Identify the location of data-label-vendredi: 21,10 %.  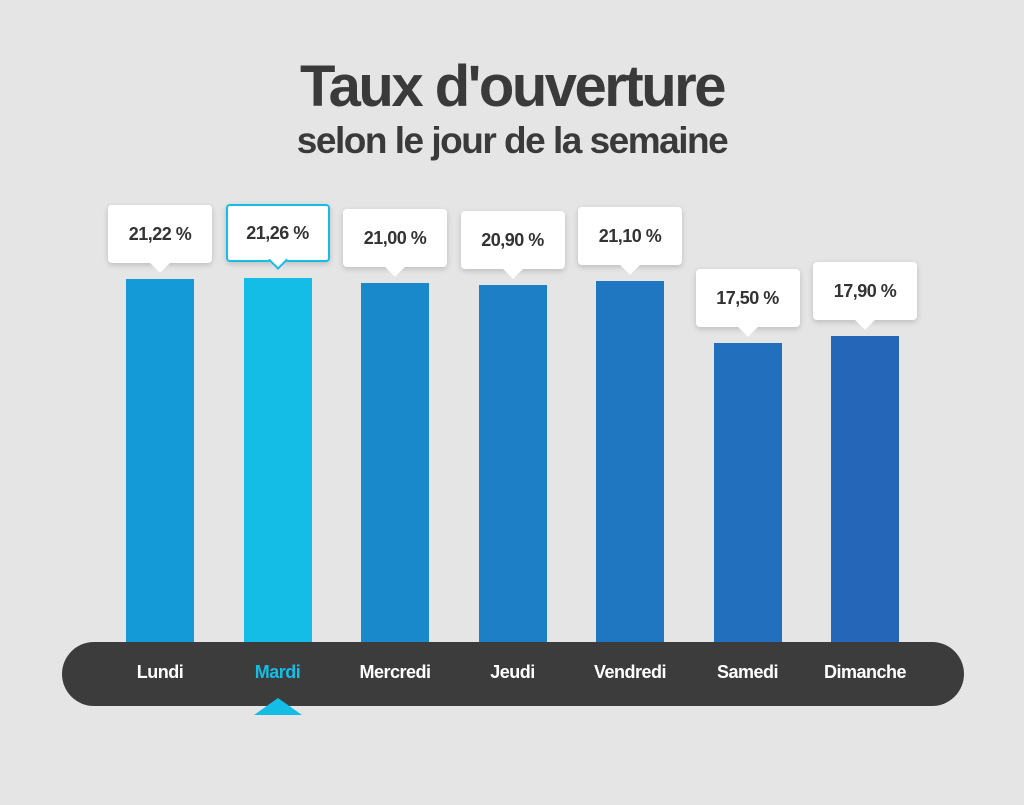
(630, 241).